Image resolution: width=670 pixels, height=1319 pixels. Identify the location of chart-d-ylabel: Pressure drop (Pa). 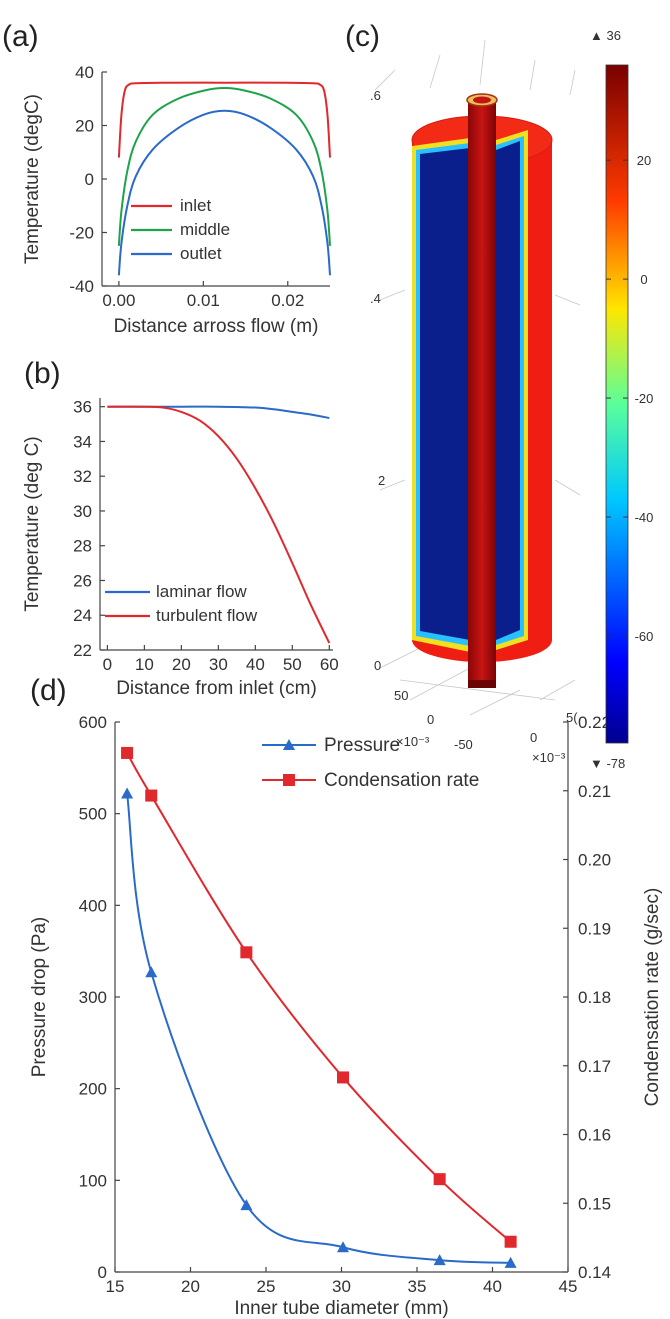
(39, 997).